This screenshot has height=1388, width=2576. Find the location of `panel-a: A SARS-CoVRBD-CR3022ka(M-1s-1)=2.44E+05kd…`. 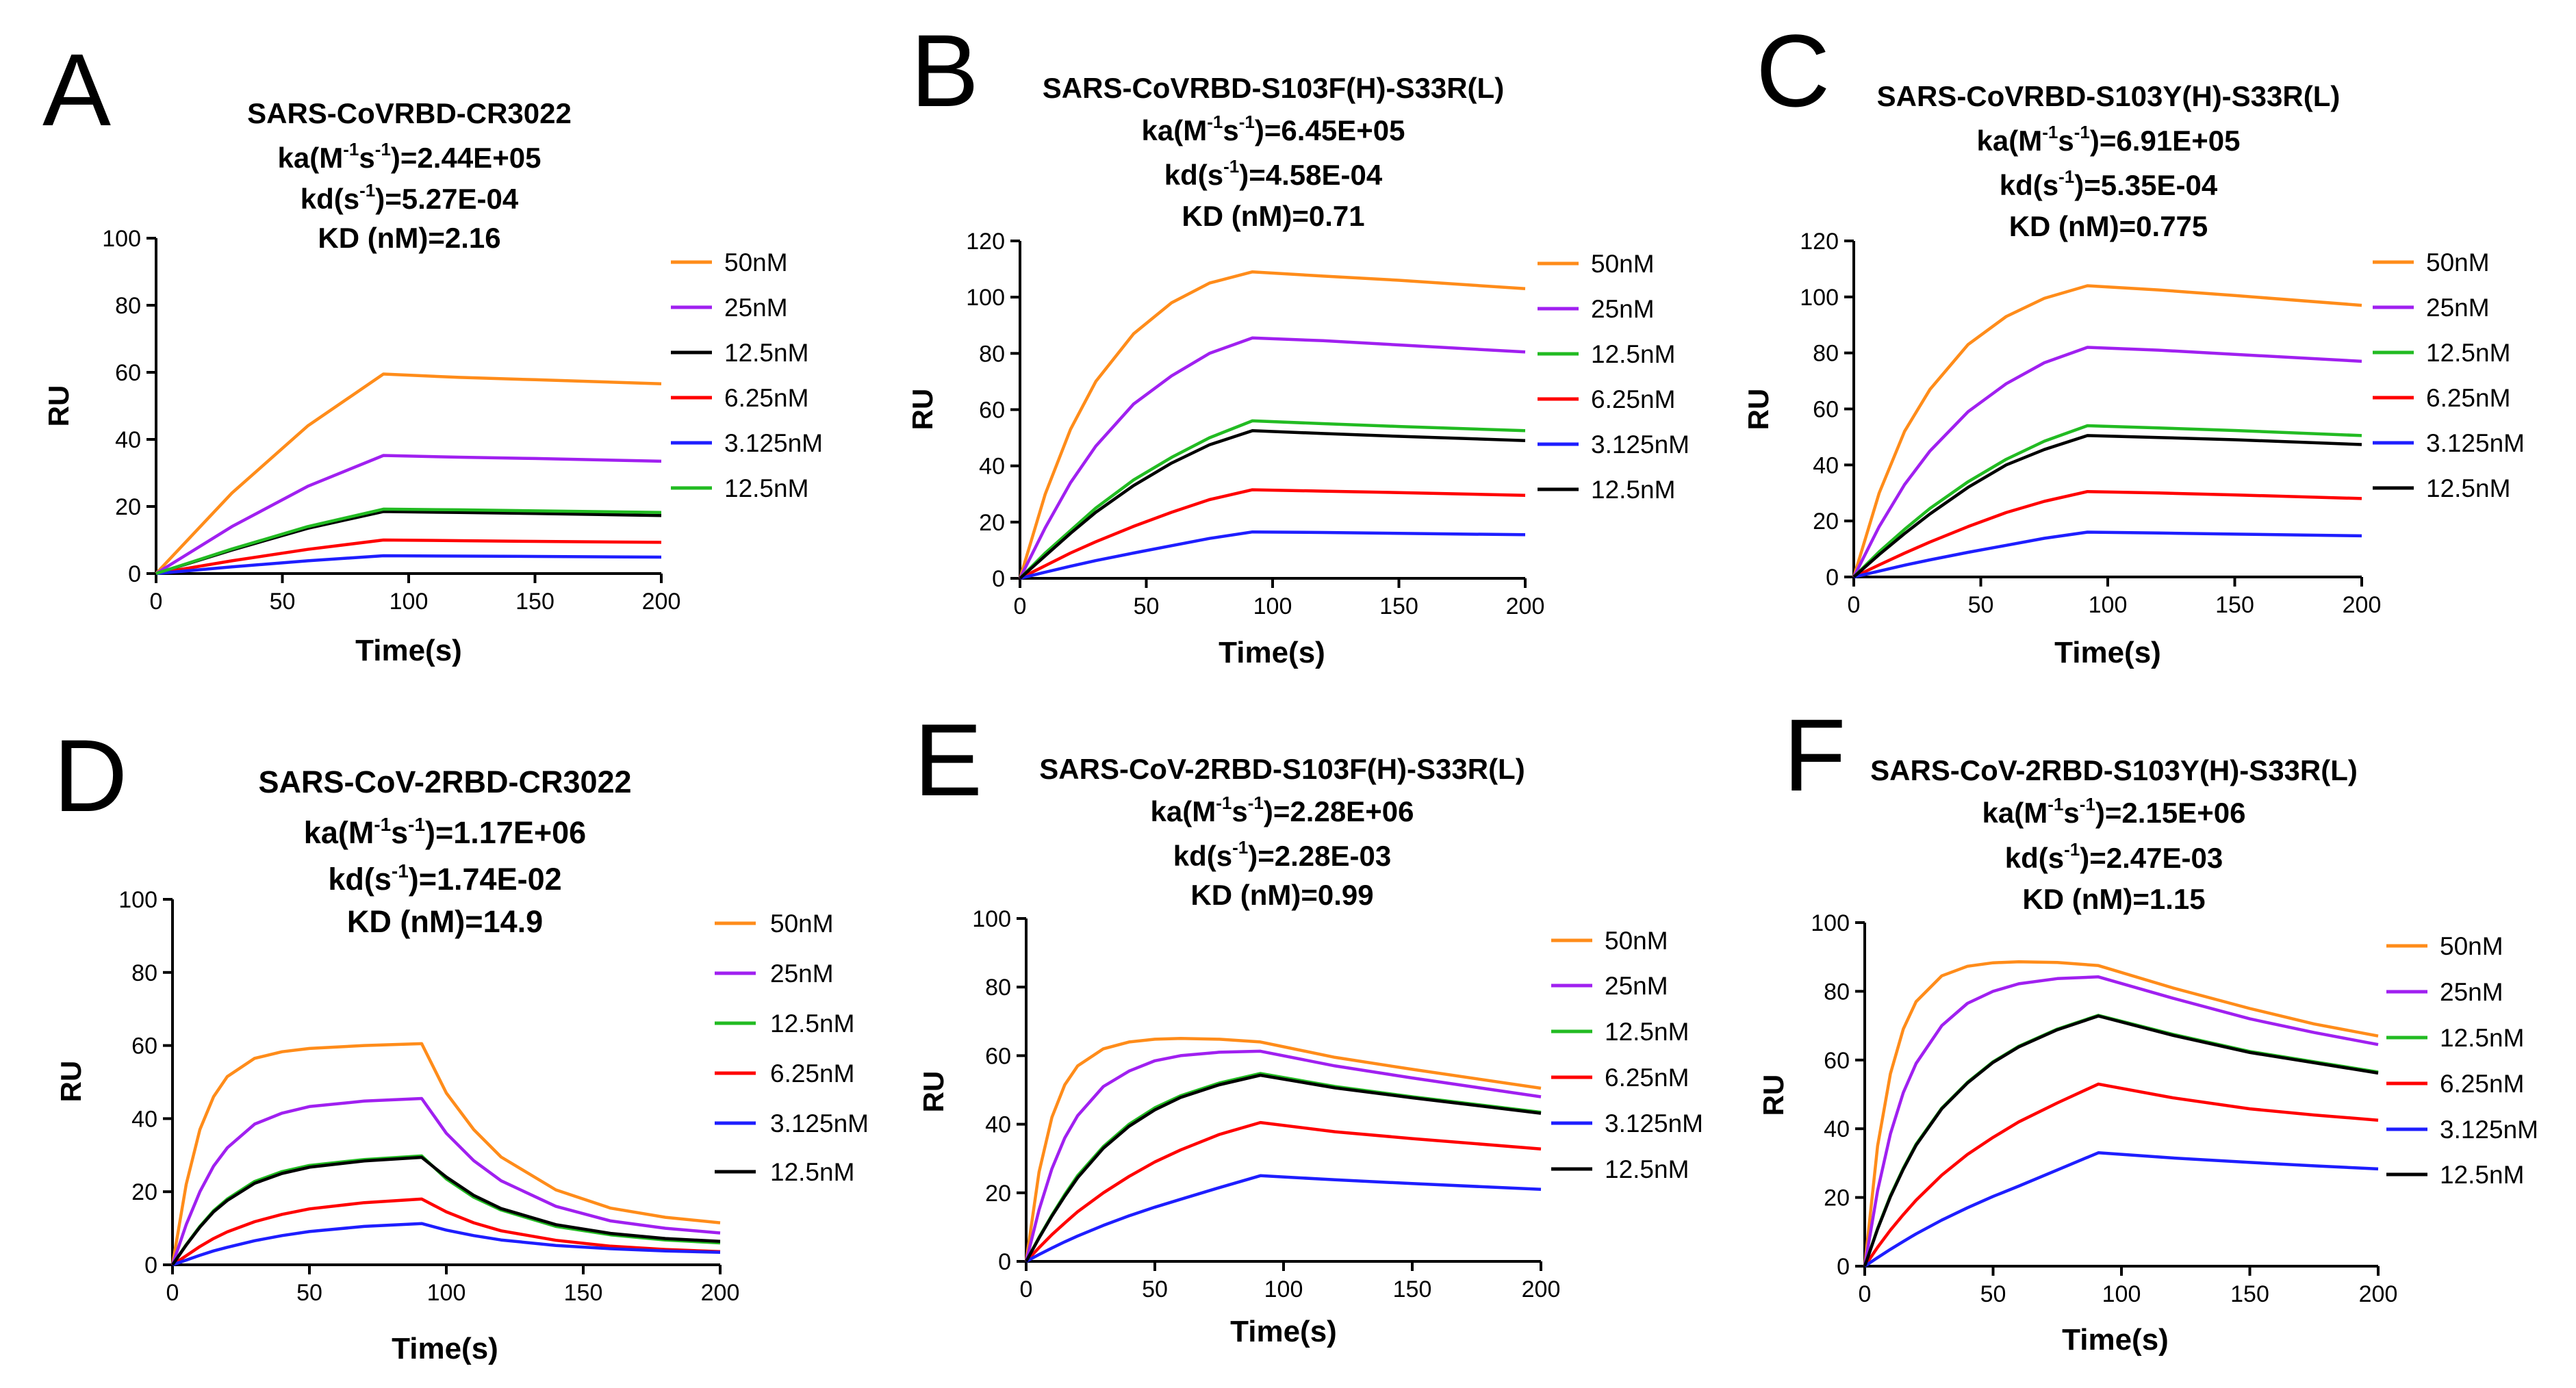

panel-a: A SARS-CoVRBD-CR3022ka(M-1s-1)=2.44E+05kd… is located at coordinates (433, 350).